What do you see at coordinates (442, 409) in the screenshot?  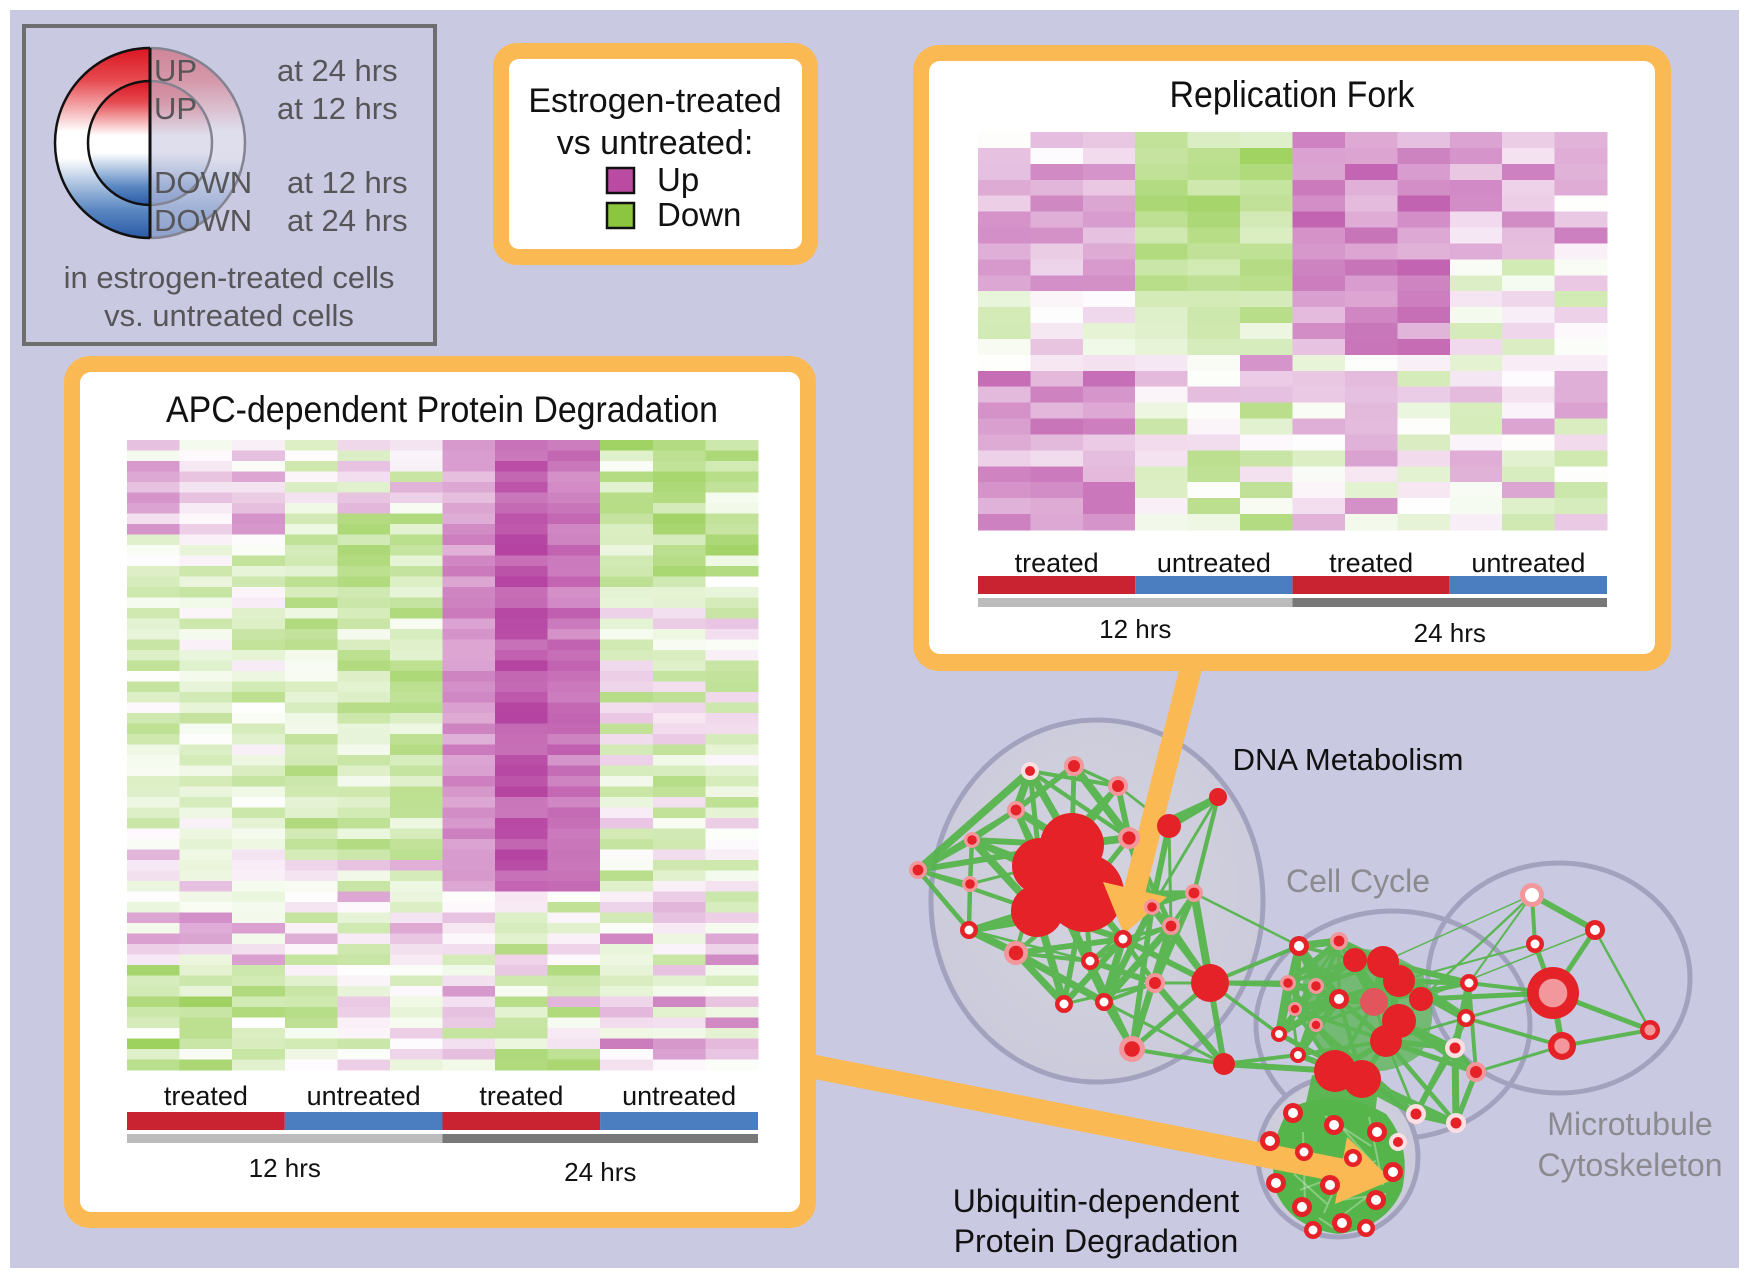 I see `svg-text:APC-dependent Protein Degradat: APC-dependent Protein Degradation` at bounding box center [442, 409].